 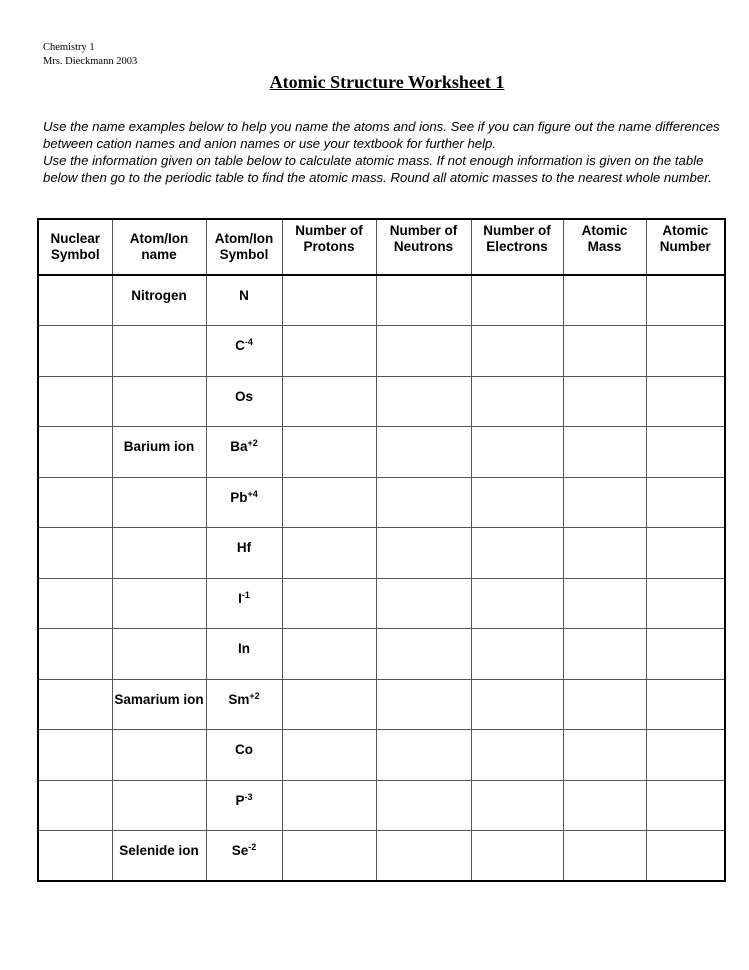 I want to click on column-header: Number of Protons, so click(x=329, y=247).